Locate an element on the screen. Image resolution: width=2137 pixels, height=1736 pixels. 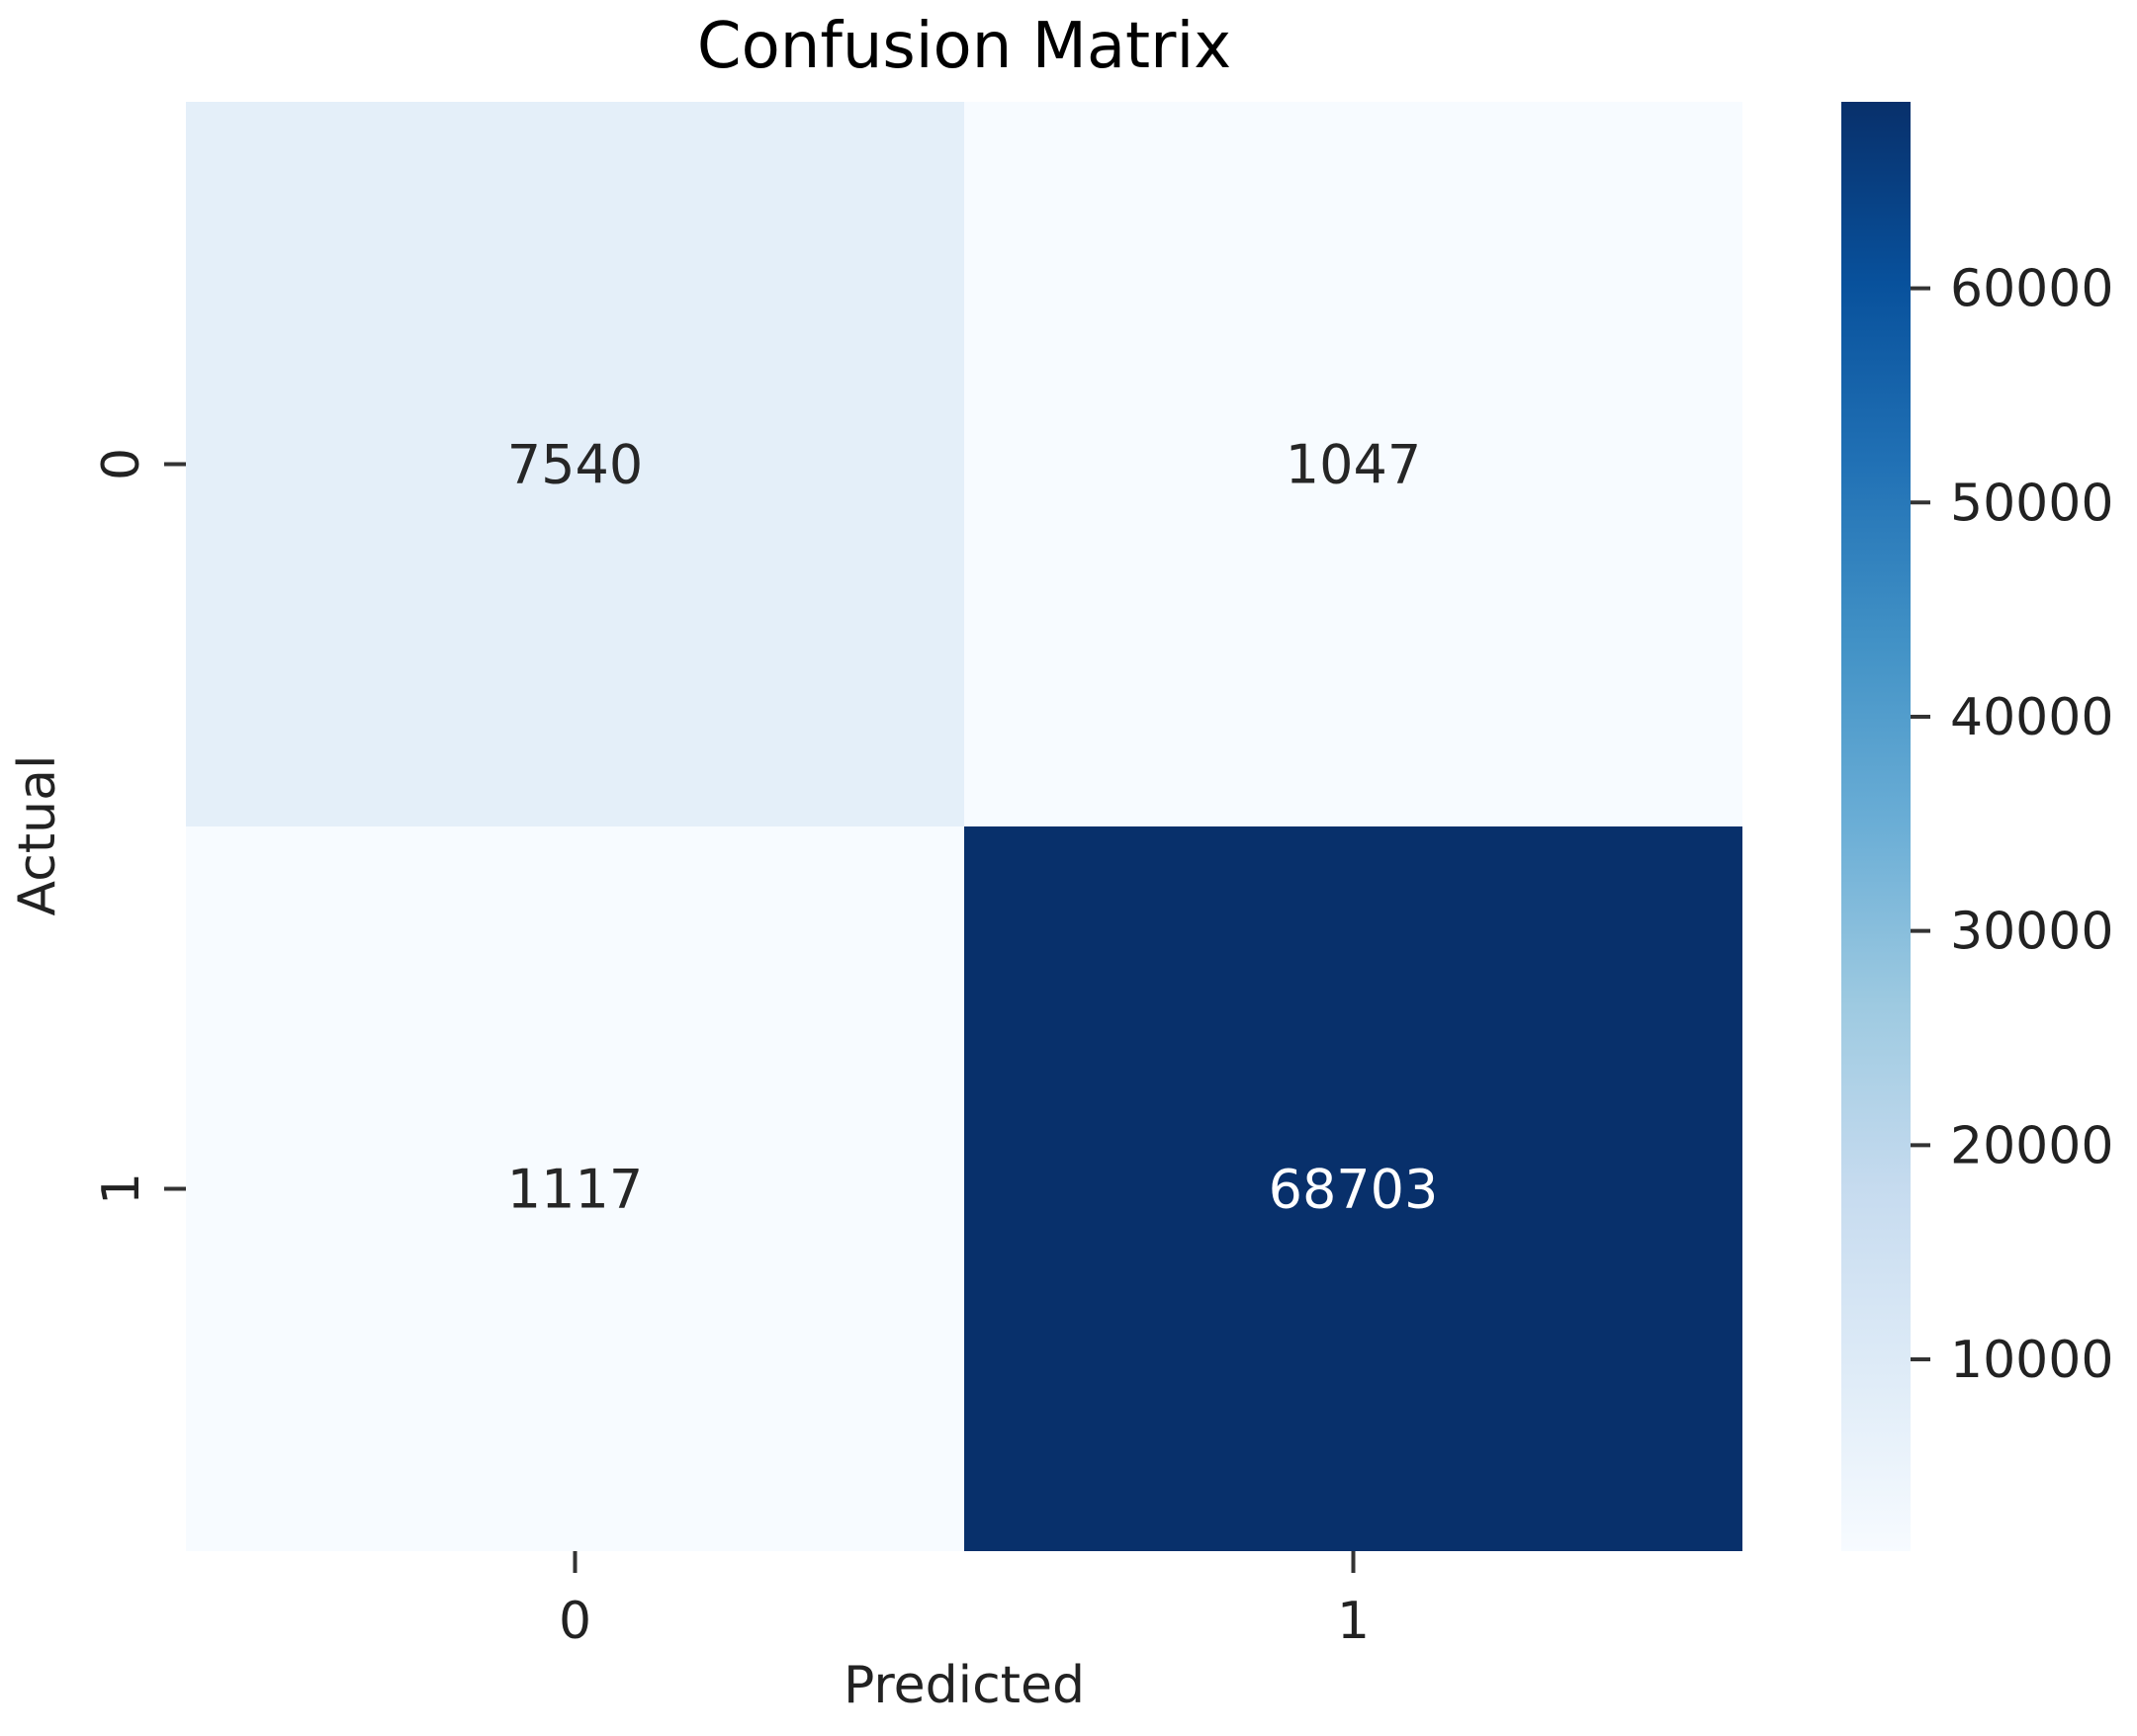
colorbar-tick-label-4: 50000 is located at coordinates (2031, 503).